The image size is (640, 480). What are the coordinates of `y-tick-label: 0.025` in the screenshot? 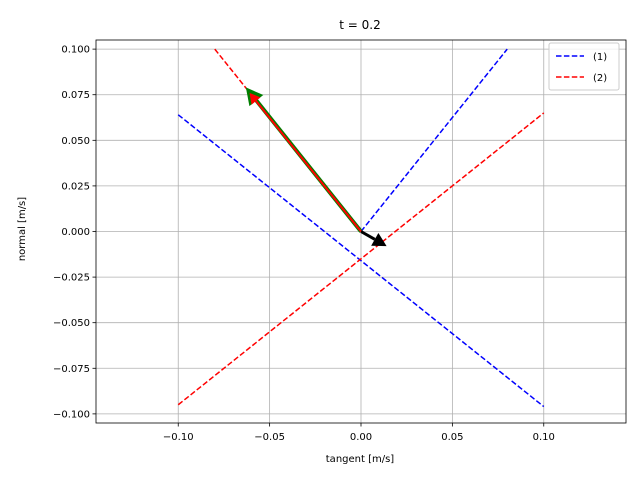 It's located at (75, 186).